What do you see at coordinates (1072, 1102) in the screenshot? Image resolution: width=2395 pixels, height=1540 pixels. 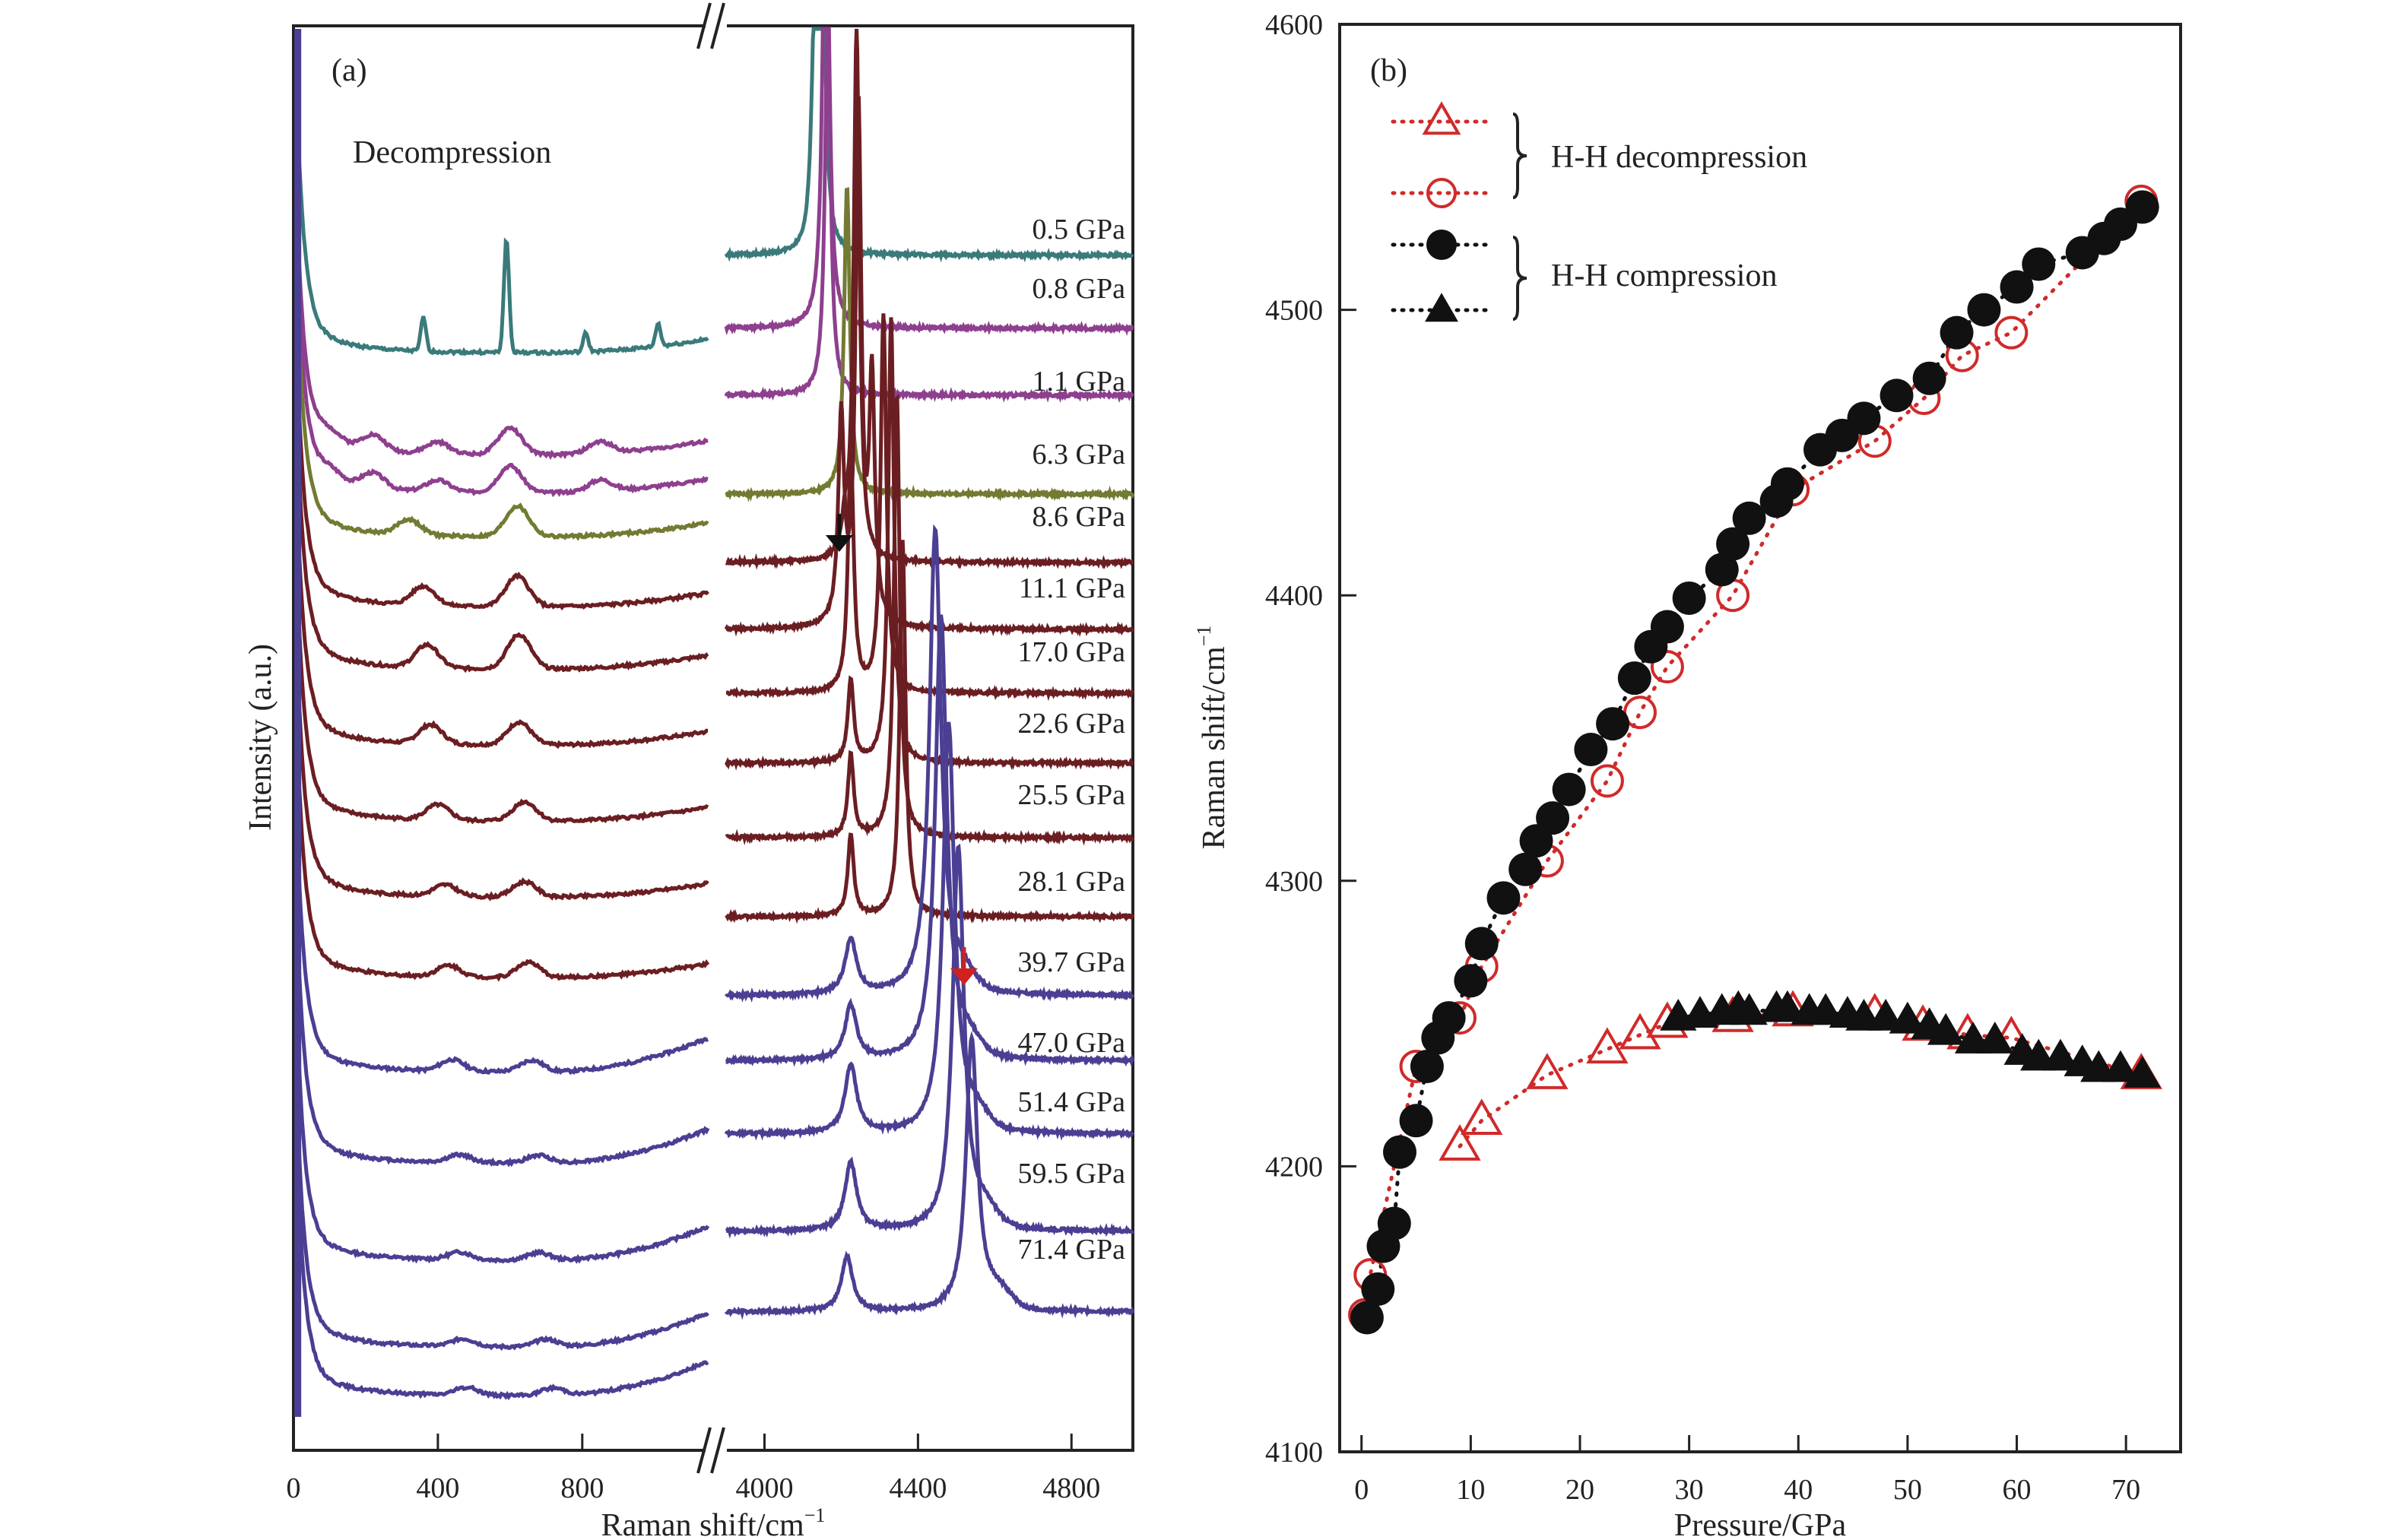 I see `pressure-label: 51.4 GPa` at bounding box center [1072, 1102].